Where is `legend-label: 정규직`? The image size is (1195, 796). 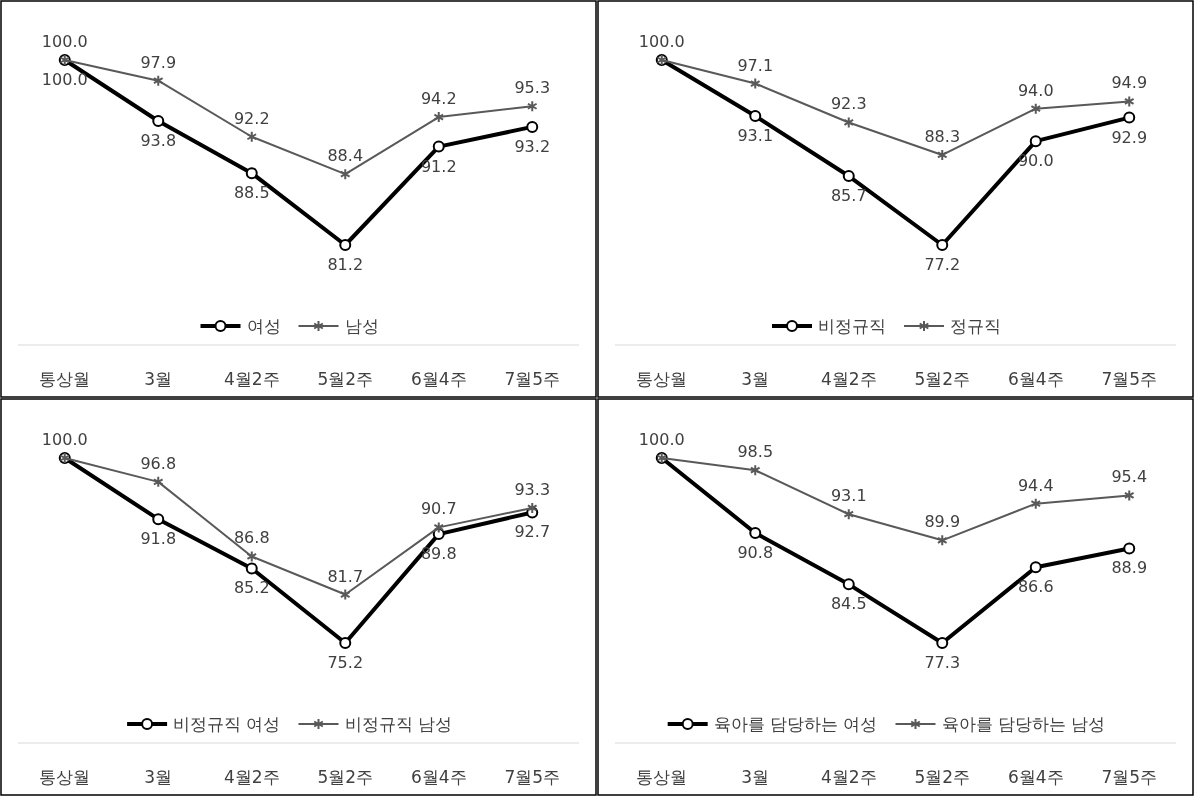 legend-label: 정규직 is located at coordinates (975, 326).